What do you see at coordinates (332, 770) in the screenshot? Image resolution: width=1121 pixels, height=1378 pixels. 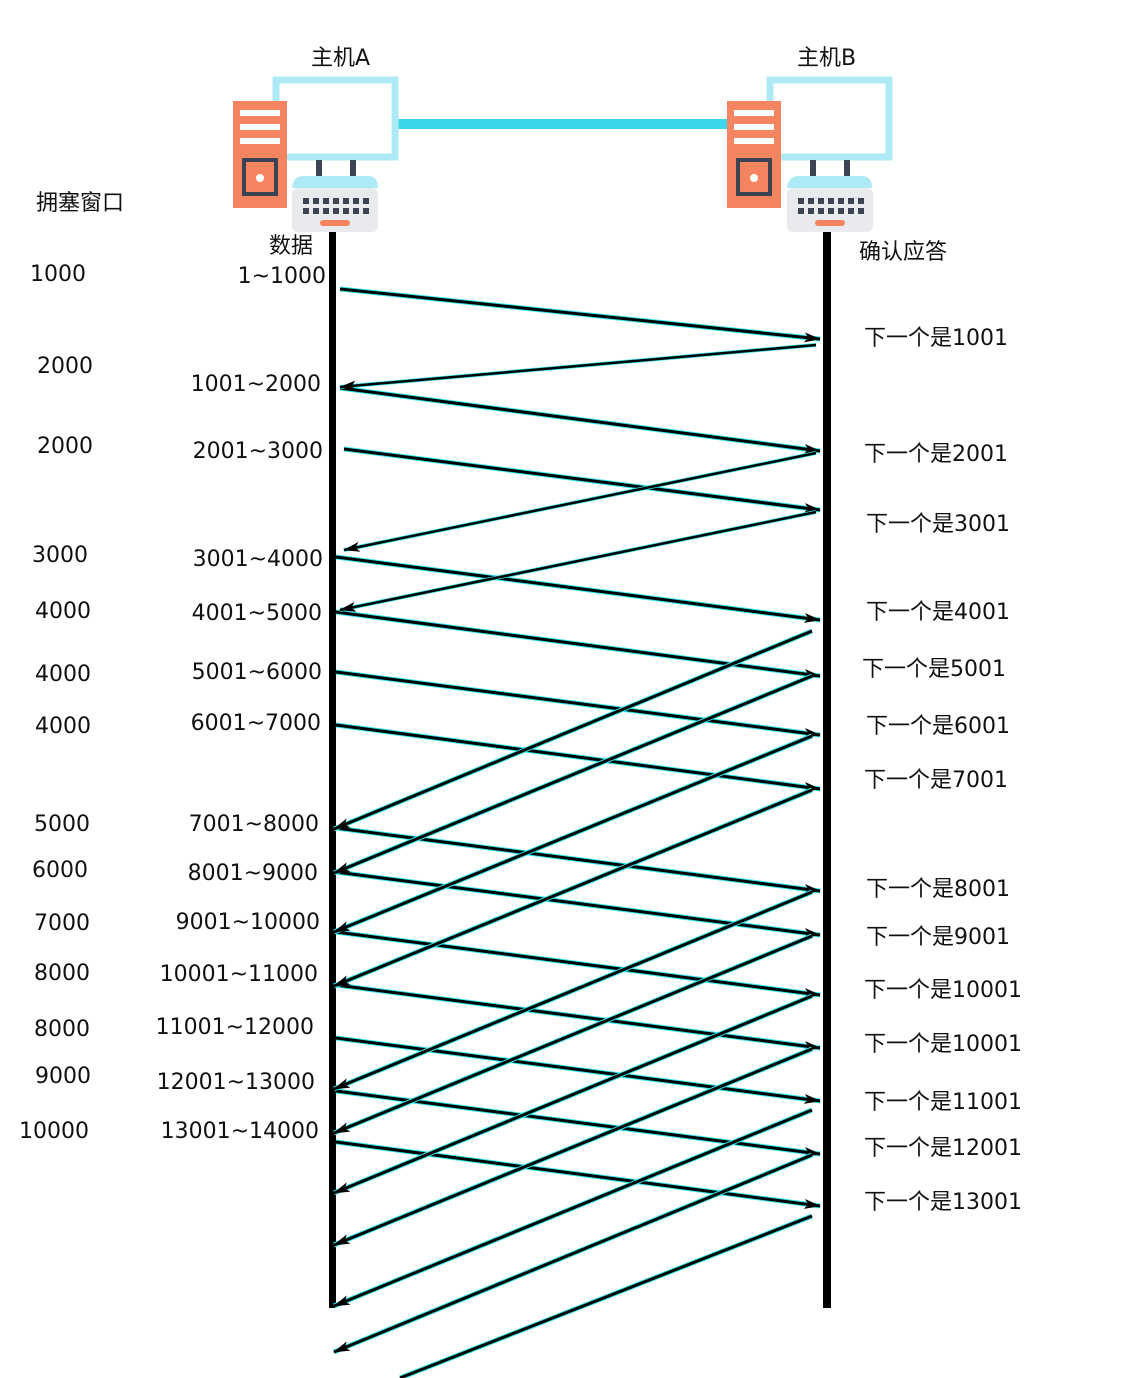 I see `host-a-timeline` at bounding box center [332, 770].